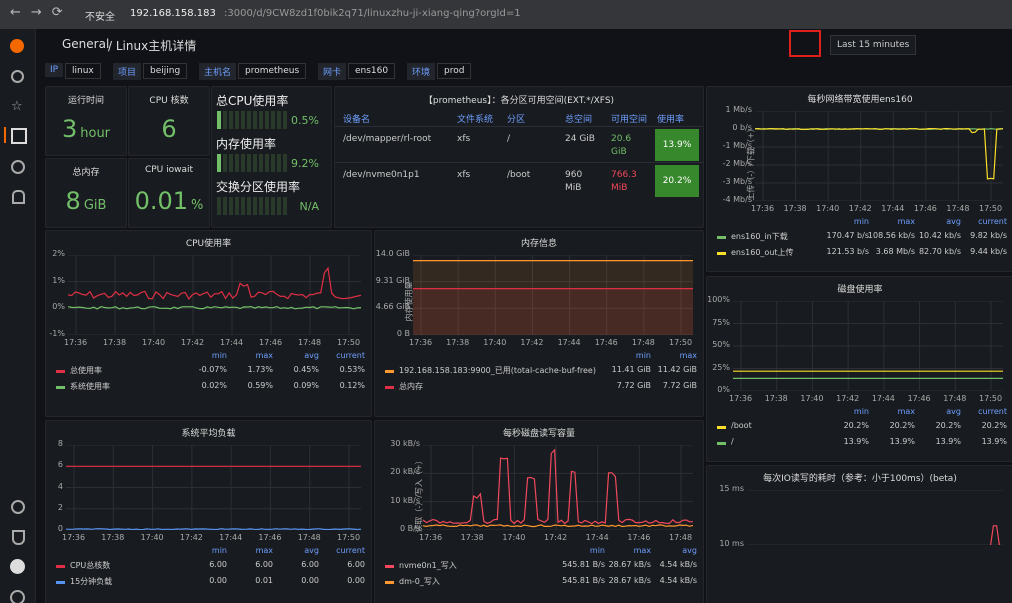  Describe the element at coordinates (516, 120) in the screenshot. I see `table-header: 分区` at that location.